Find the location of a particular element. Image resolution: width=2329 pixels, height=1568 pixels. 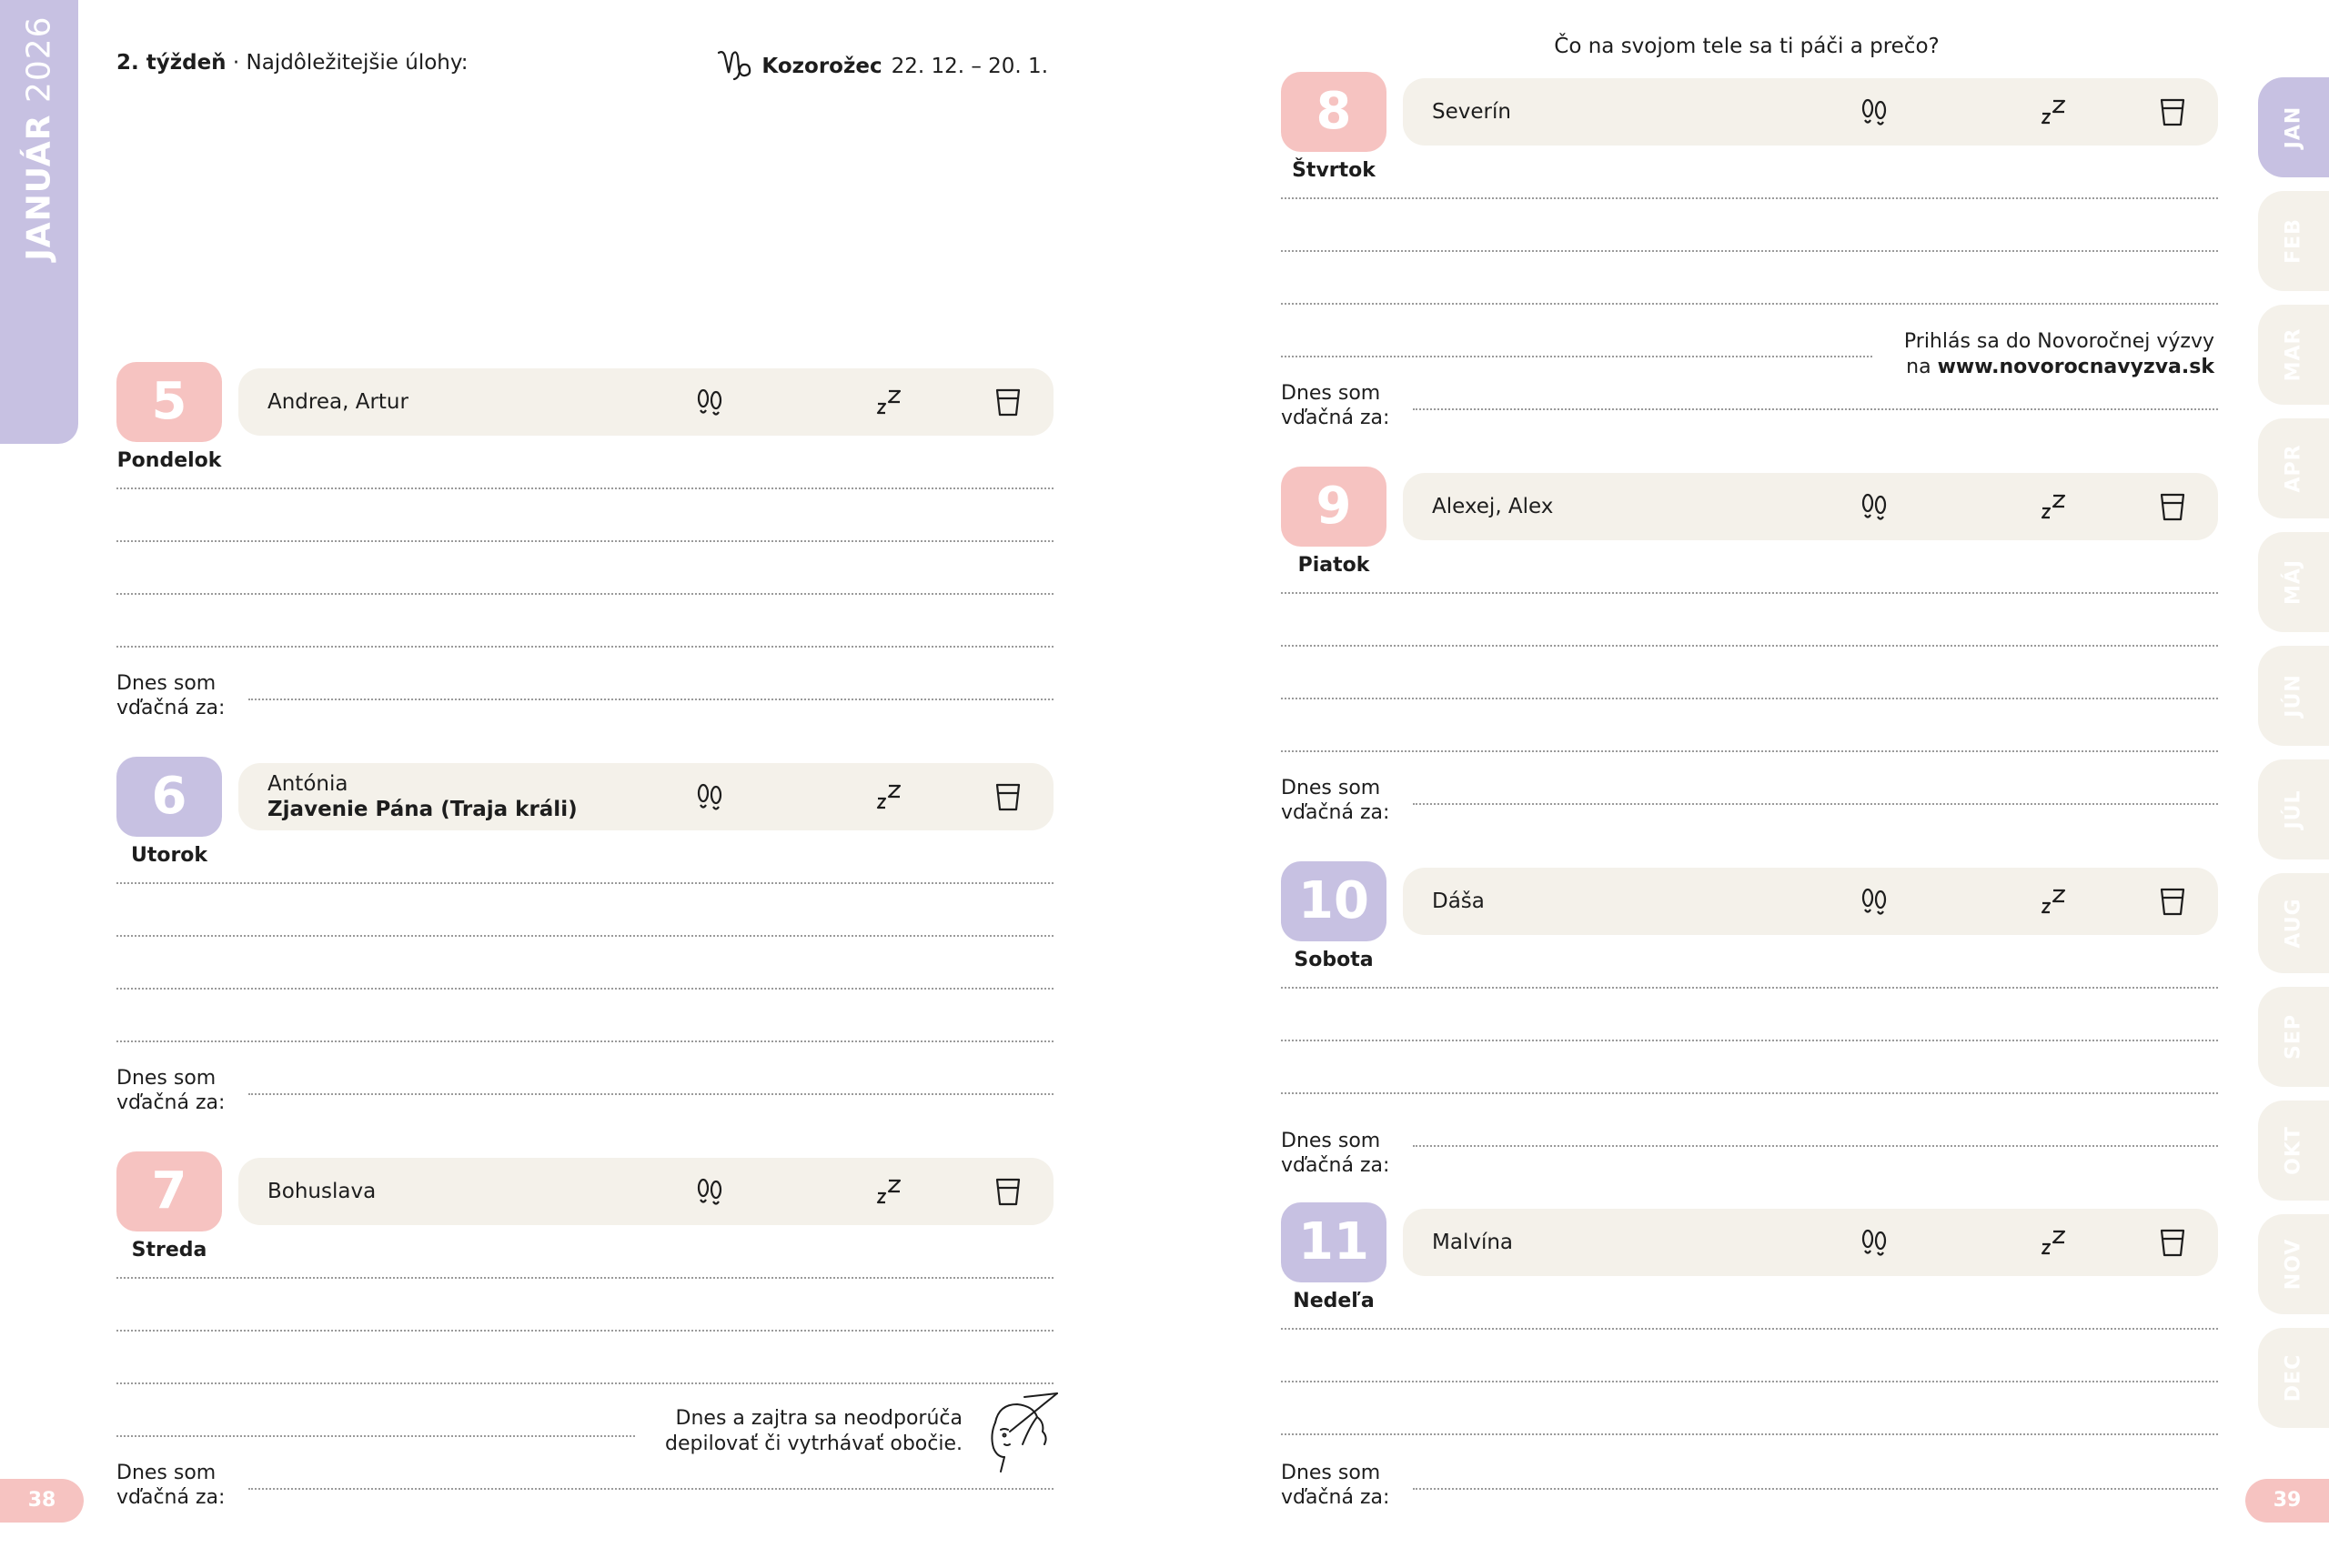

date-number: 11 is located at coordinates (1333, 1242).